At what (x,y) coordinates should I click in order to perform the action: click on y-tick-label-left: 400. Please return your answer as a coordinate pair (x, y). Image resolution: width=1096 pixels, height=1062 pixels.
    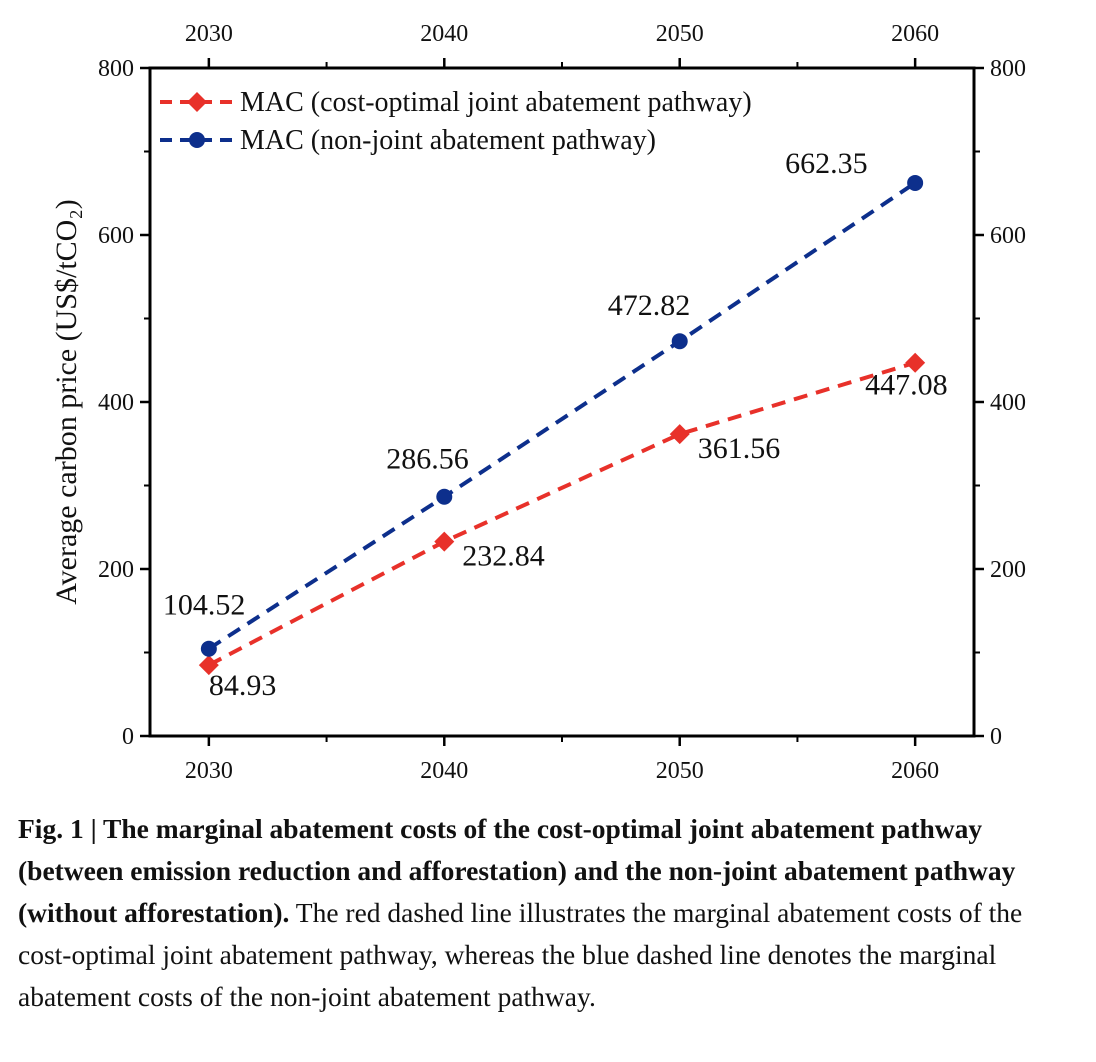
    Looking at the image, I should click on (116, 403).